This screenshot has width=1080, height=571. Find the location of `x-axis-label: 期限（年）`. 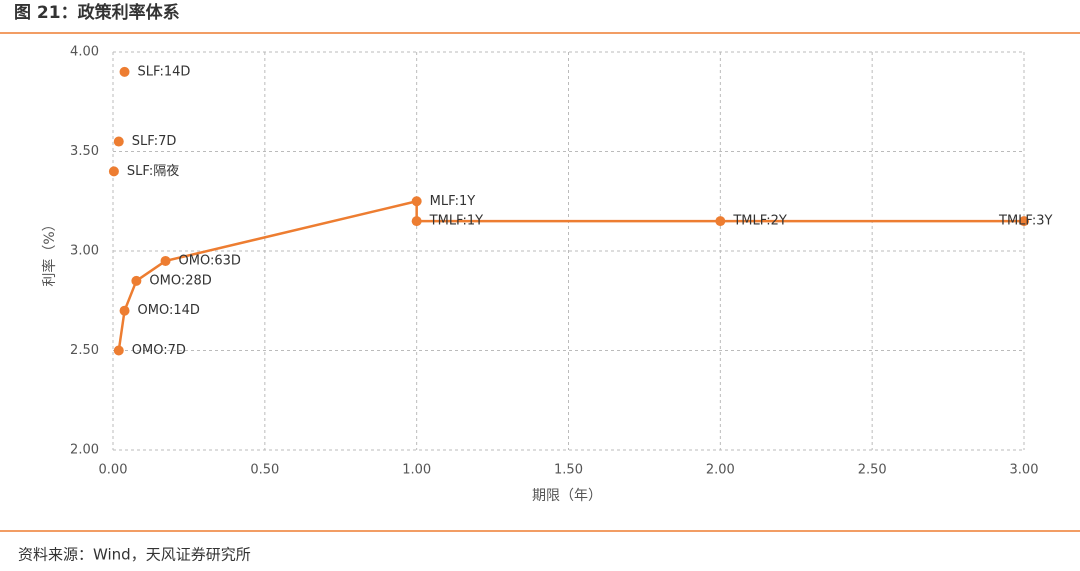

x-axis-label: 期限（年） is located at coordinates (567, 496).